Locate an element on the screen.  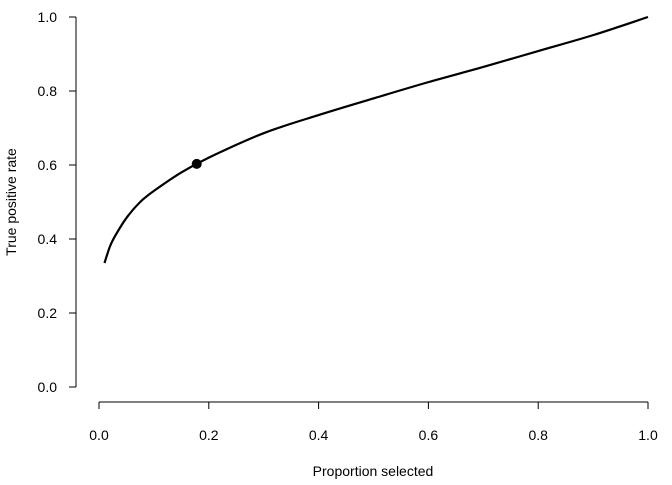
y-axis-label: True positive rate is located at coordinates (11, 202).